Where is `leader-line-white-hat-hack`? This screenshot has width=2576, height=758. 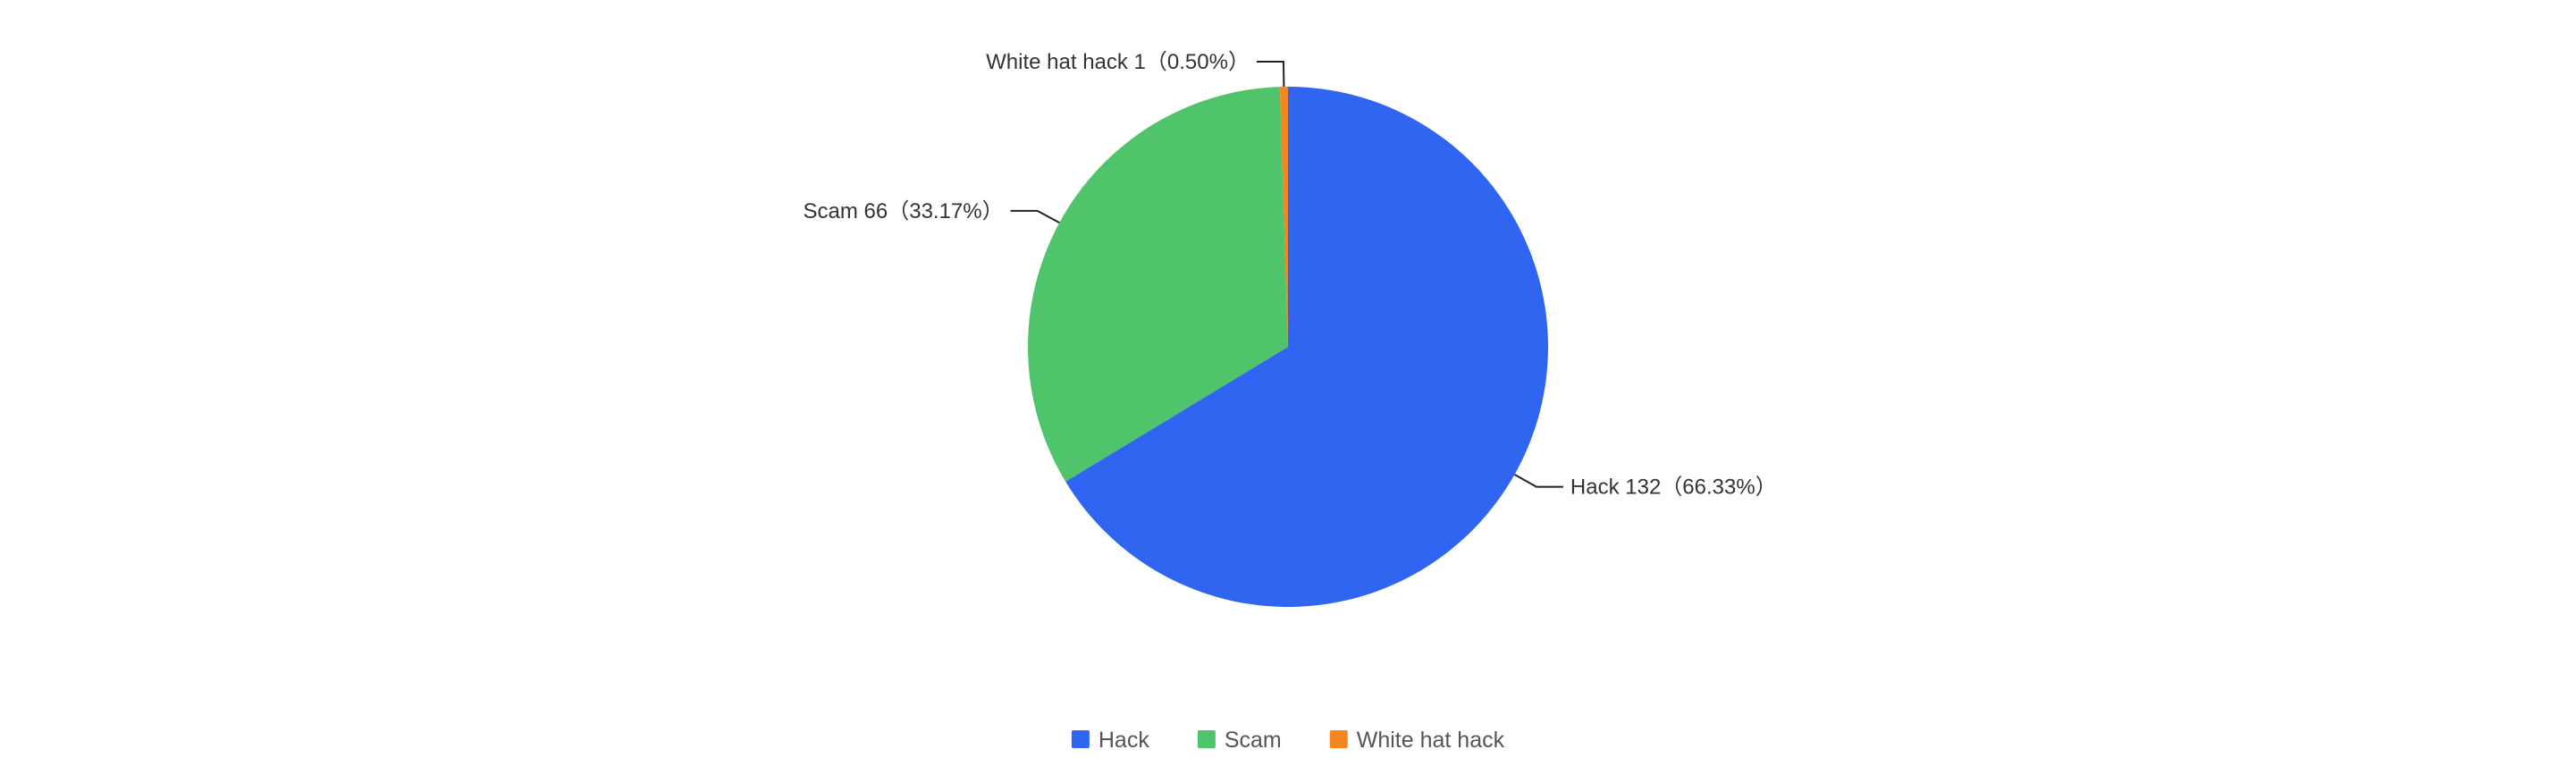 leader-line-white-hat-hack is located at coordinates (1271, 74).